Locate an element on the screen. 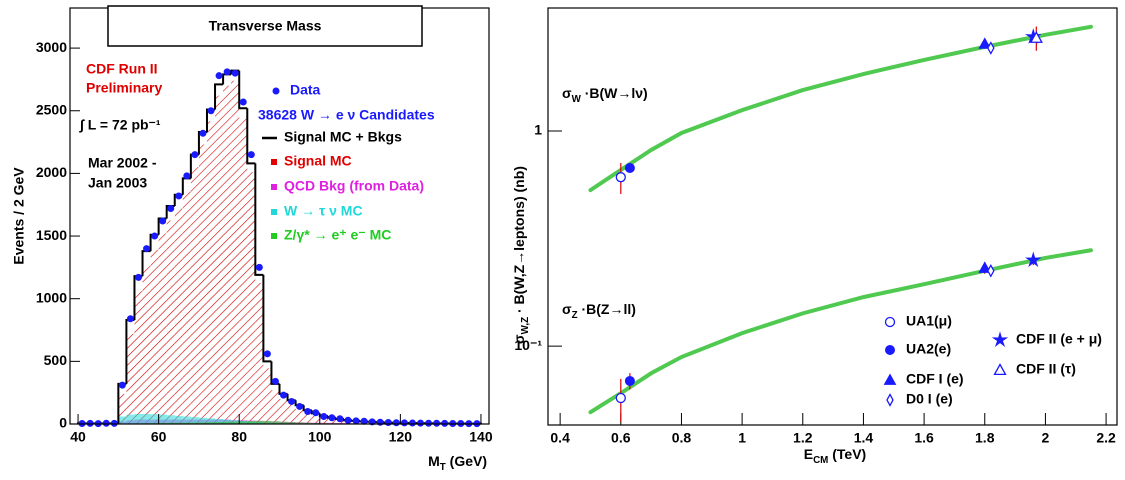 The height and width of the screenshot is (480, 1125). legend-label: UA1(μ) is located at coordinates (929, 321).